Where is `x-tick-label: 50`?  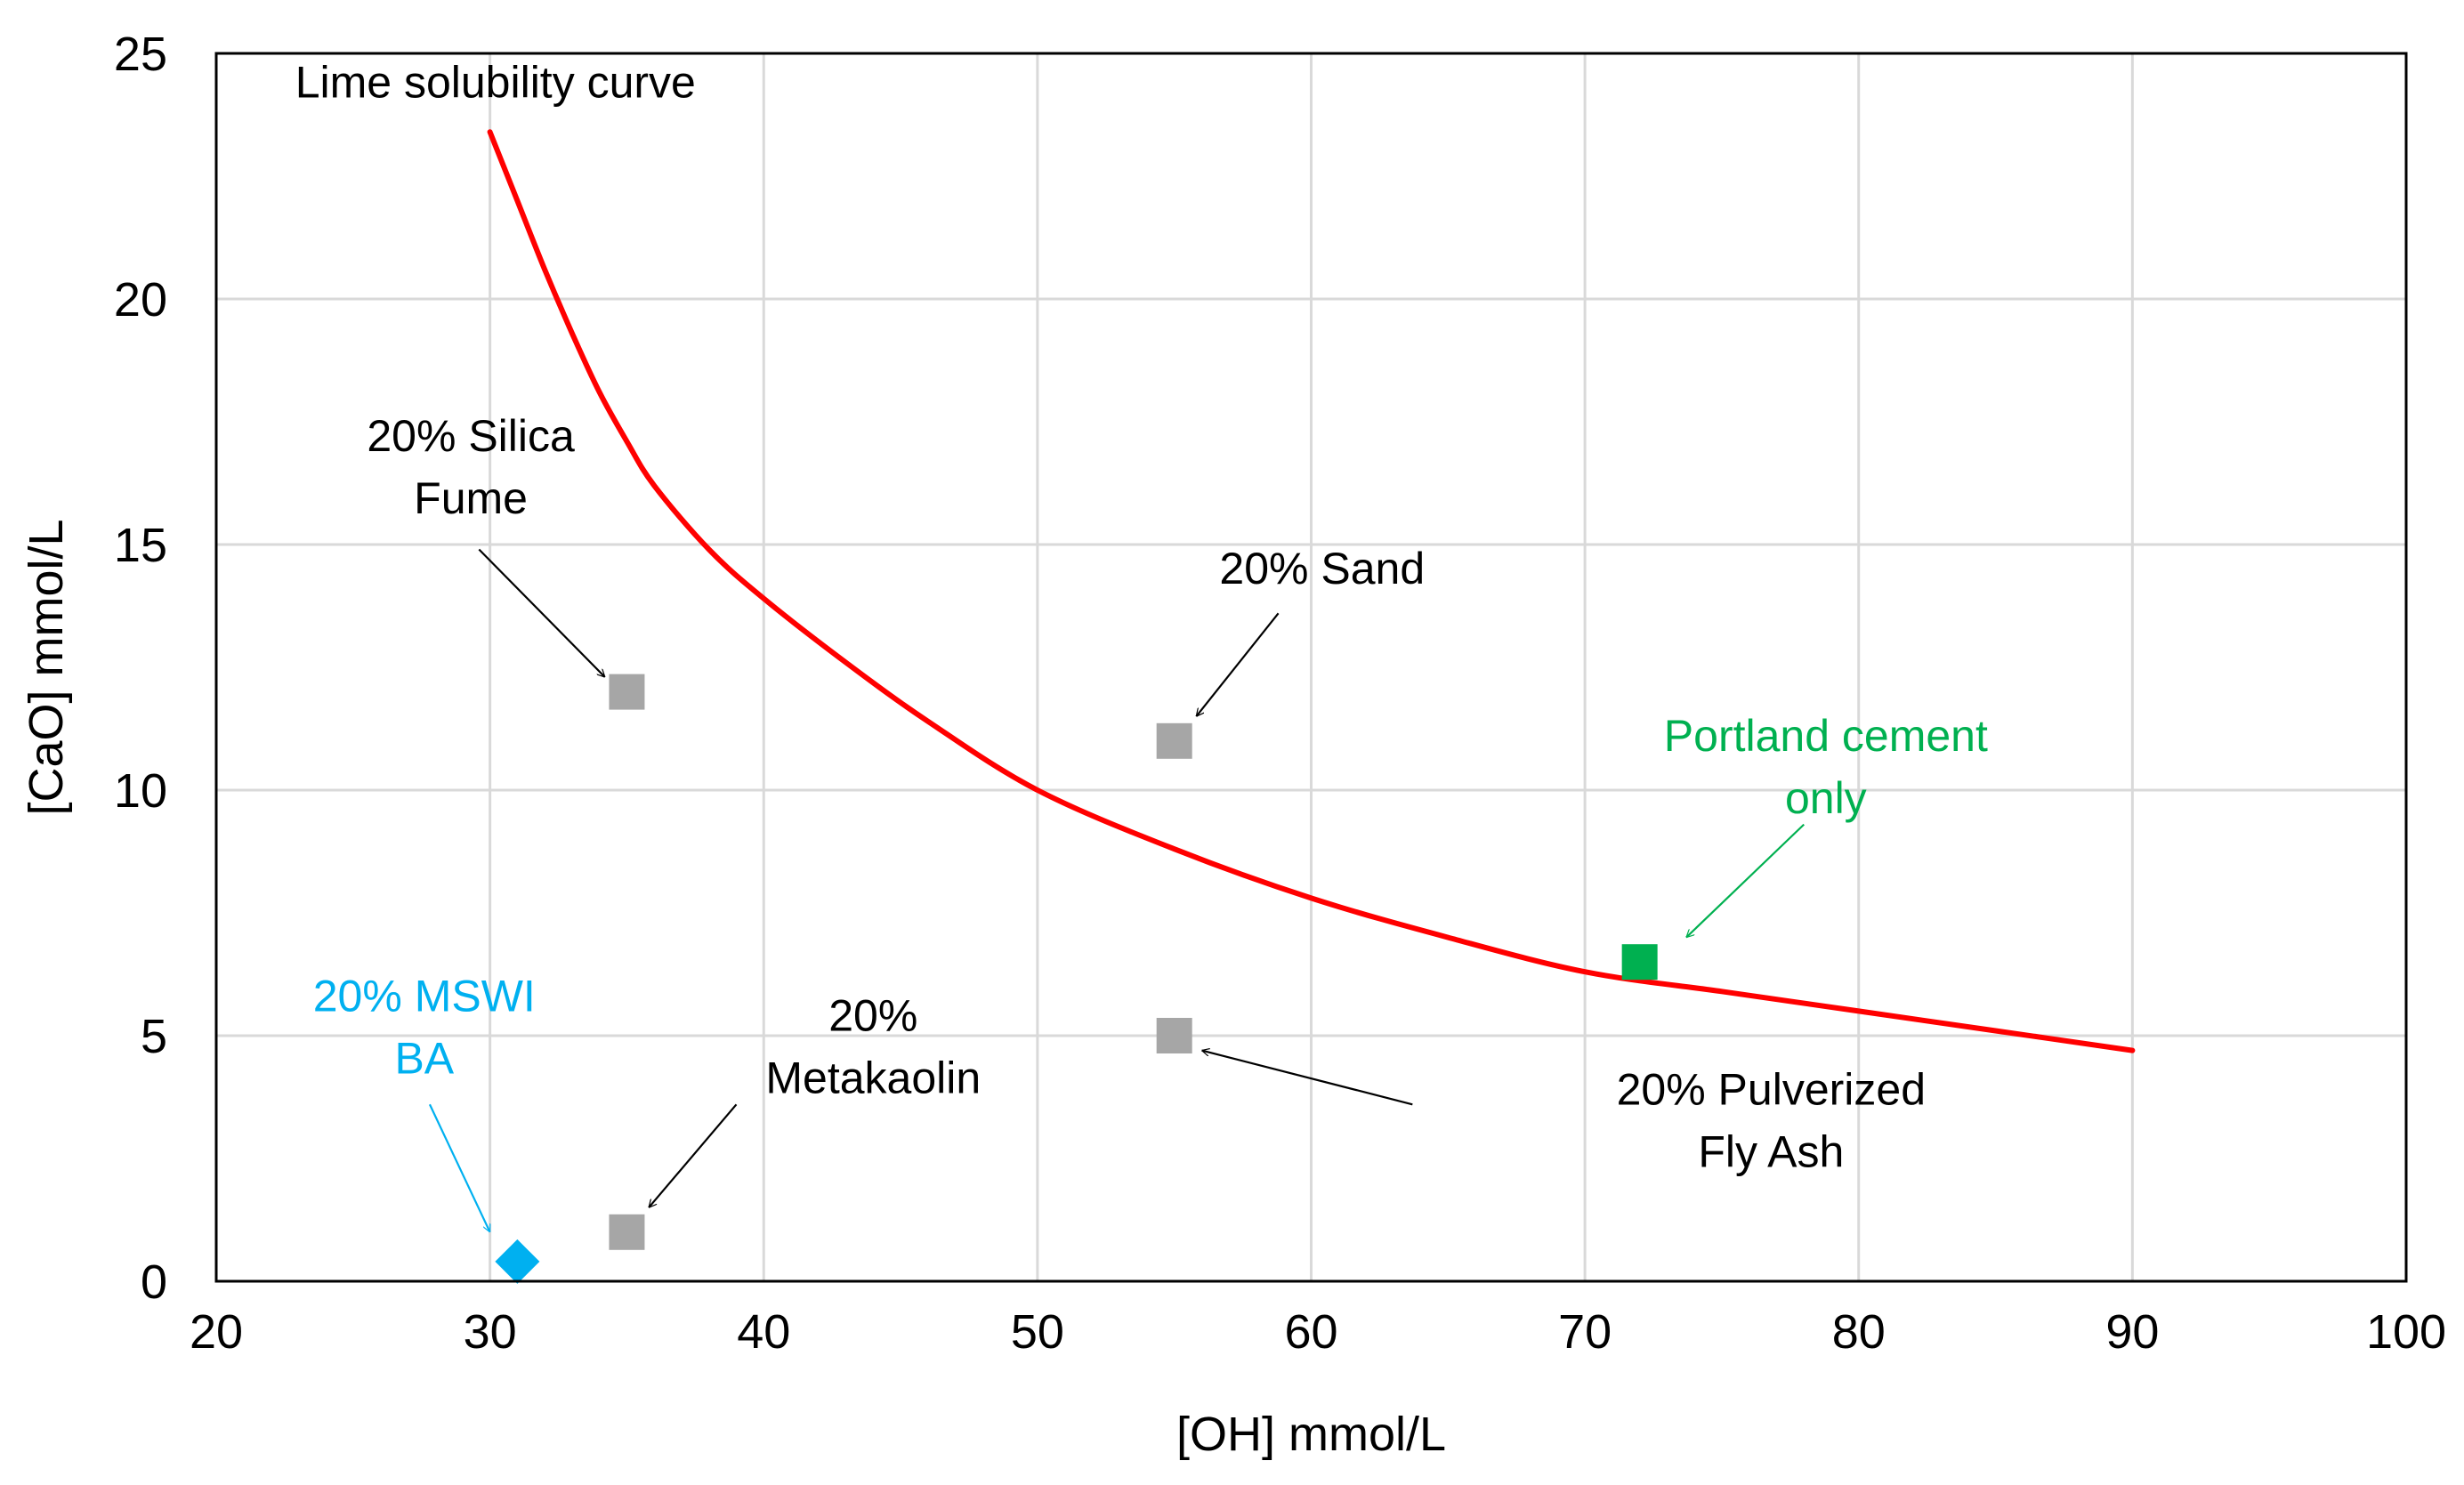 x-tick-label: 50 is located at coordinates (1037, 1332).